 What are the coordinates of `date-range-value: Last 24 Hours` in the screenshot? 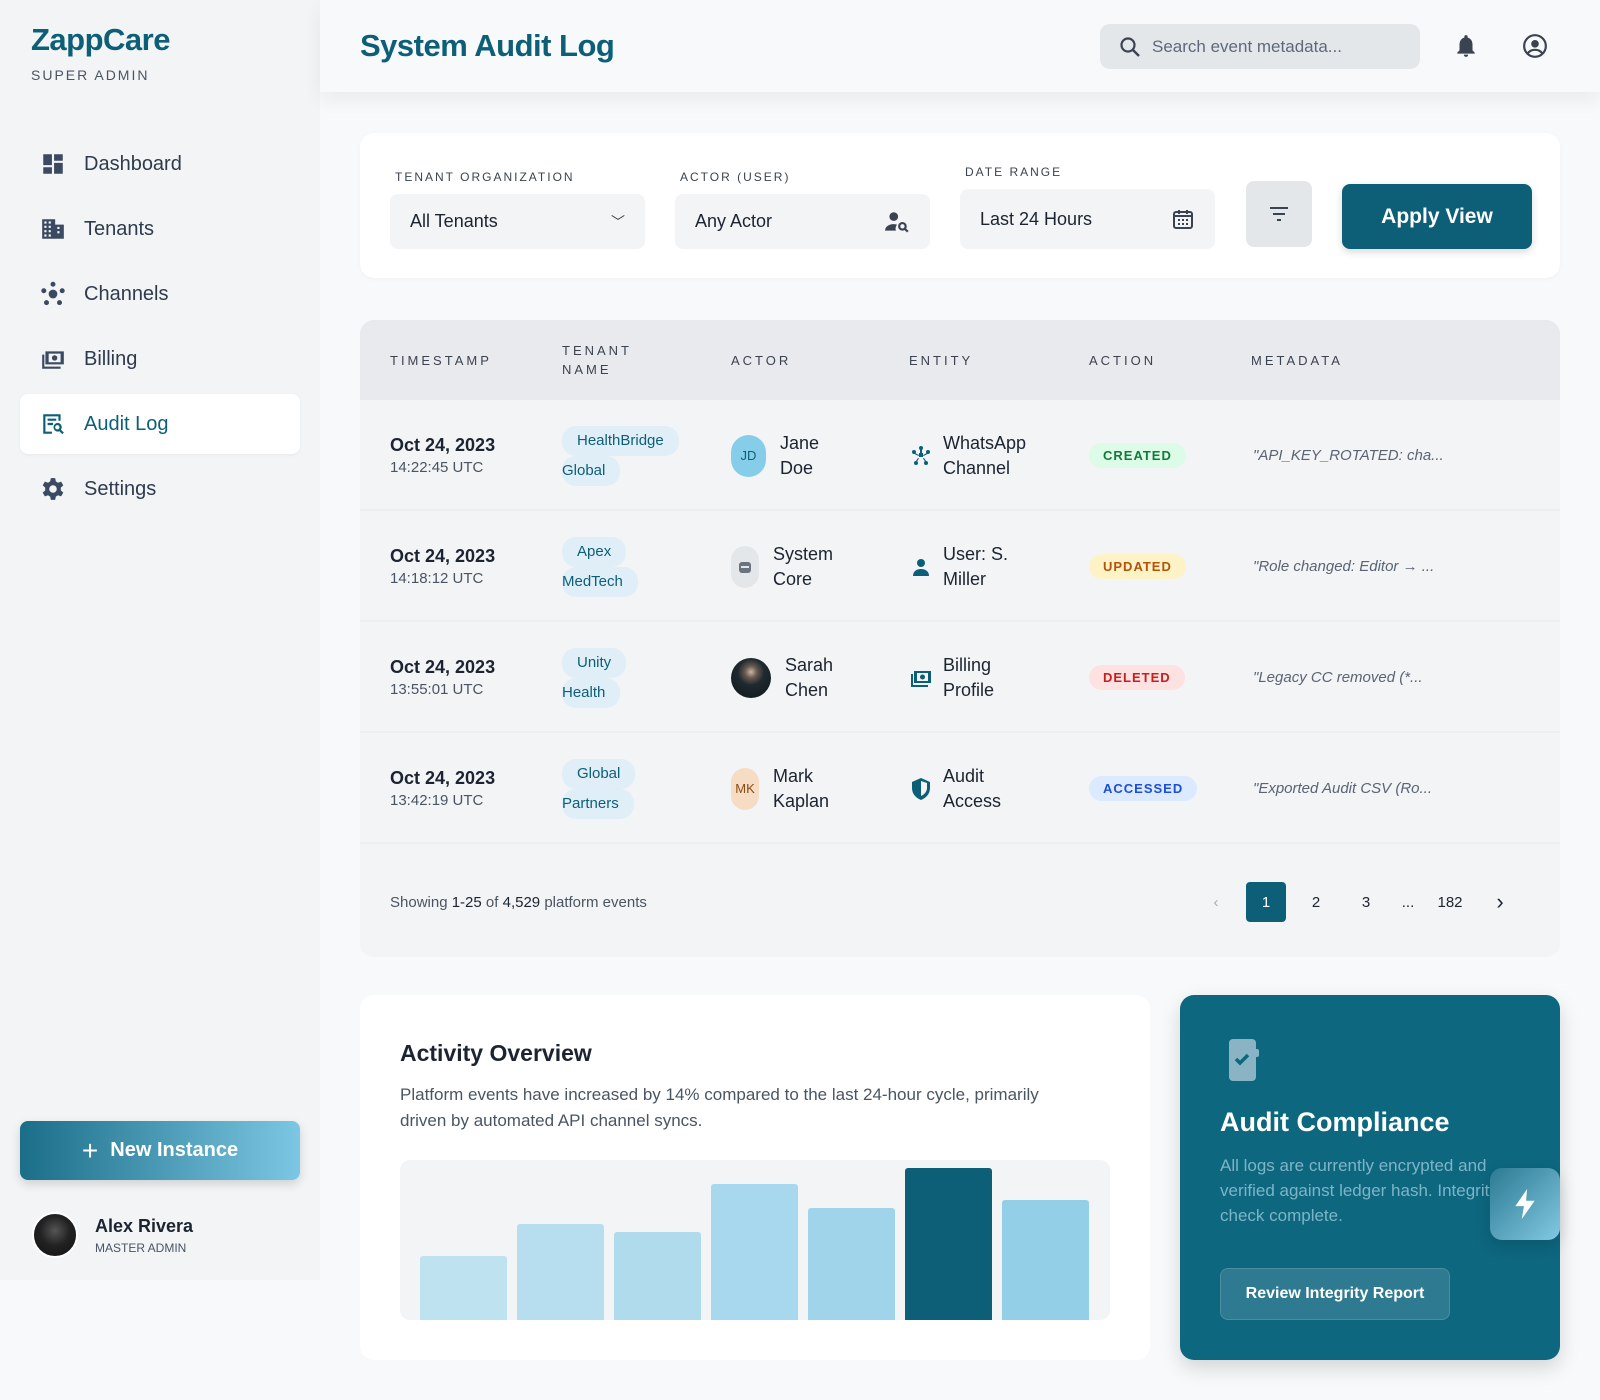 It's located at (1036, 218).